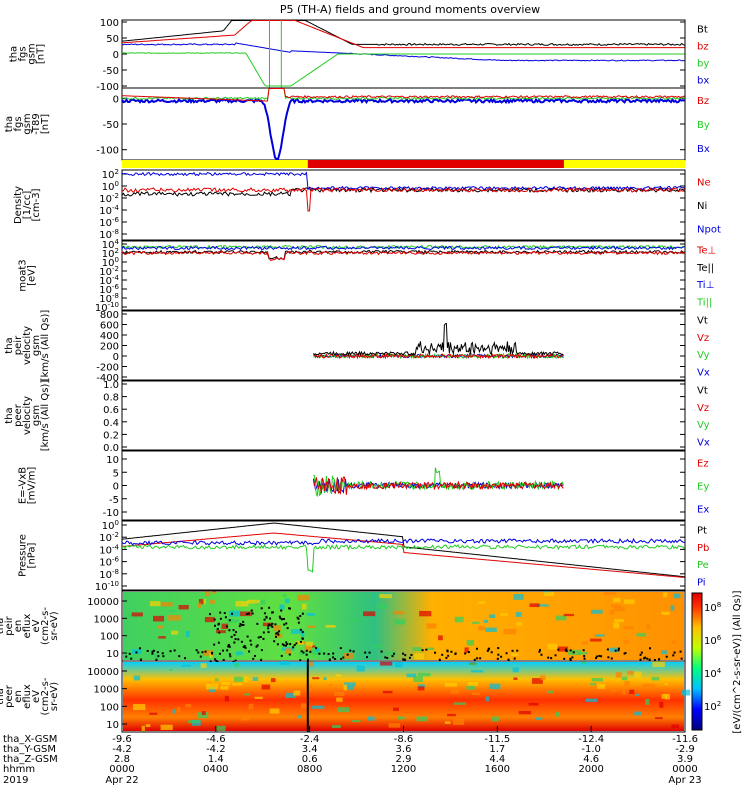 The width and height of the screenshot is (750, 800). Describe the element at coordinates (702, 391) in the screenshot. I see `legend-entry: Vt` at that location.